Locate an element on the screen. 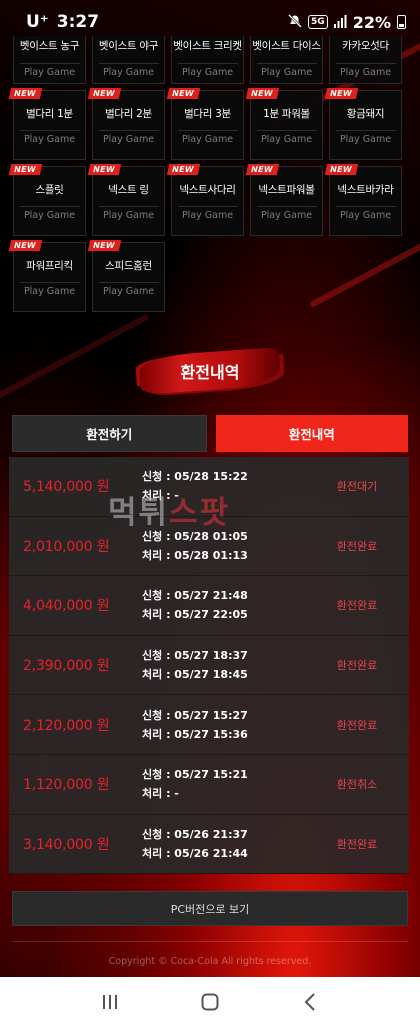  tab-history: 환전내역 is located at coordinates (311, 433).